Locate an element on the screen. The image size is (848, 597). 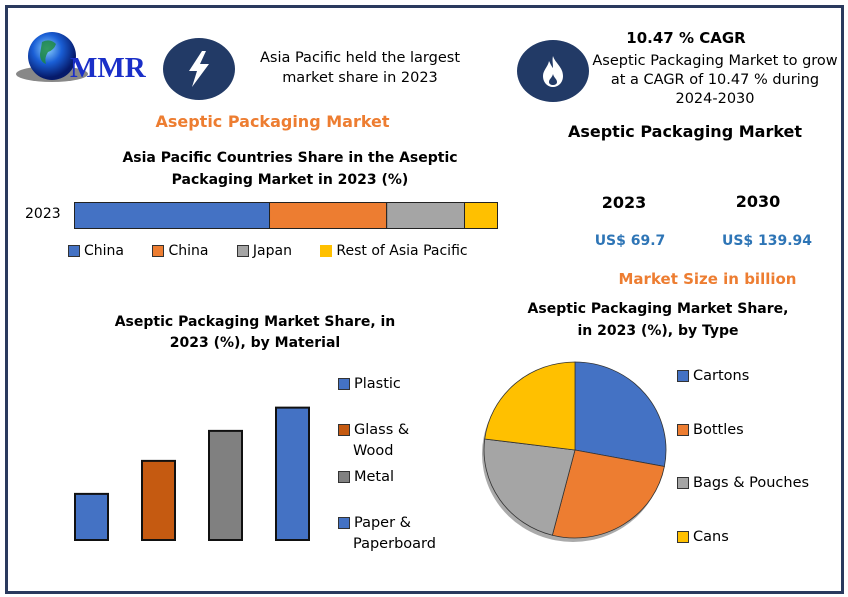
legend-item: Metal is located at coordinates (366, 477).